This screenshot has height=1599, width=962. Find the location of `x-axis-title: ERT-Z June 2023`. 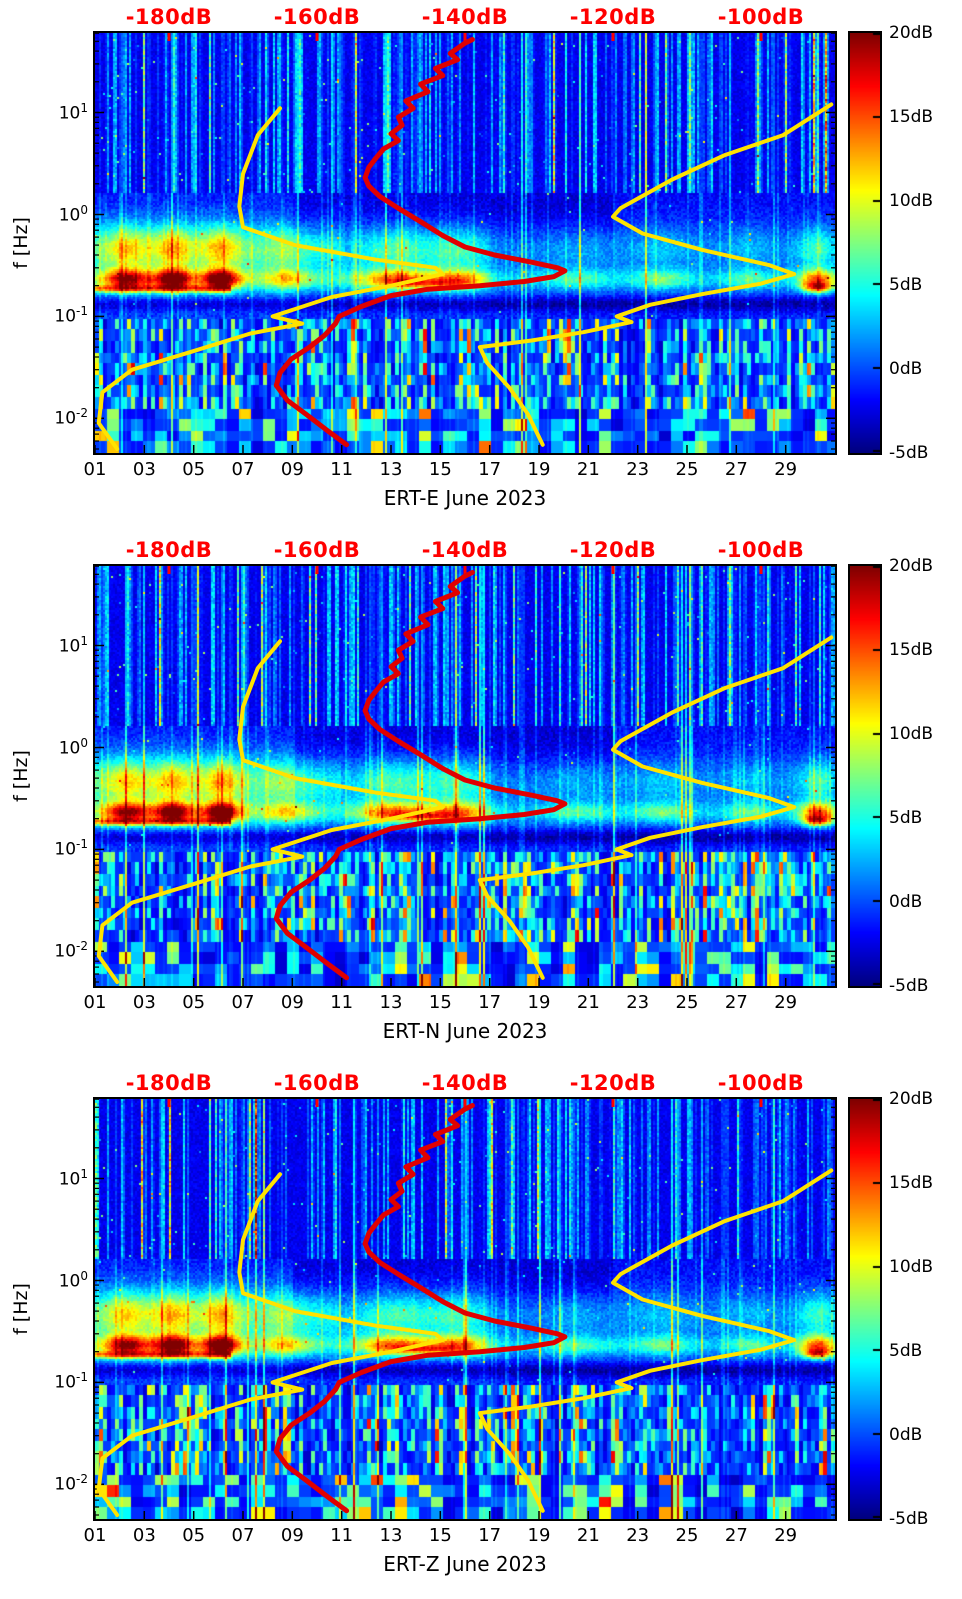

x-axis-title: ERT-Z June 2023 is located at coordinates (465, 1564).